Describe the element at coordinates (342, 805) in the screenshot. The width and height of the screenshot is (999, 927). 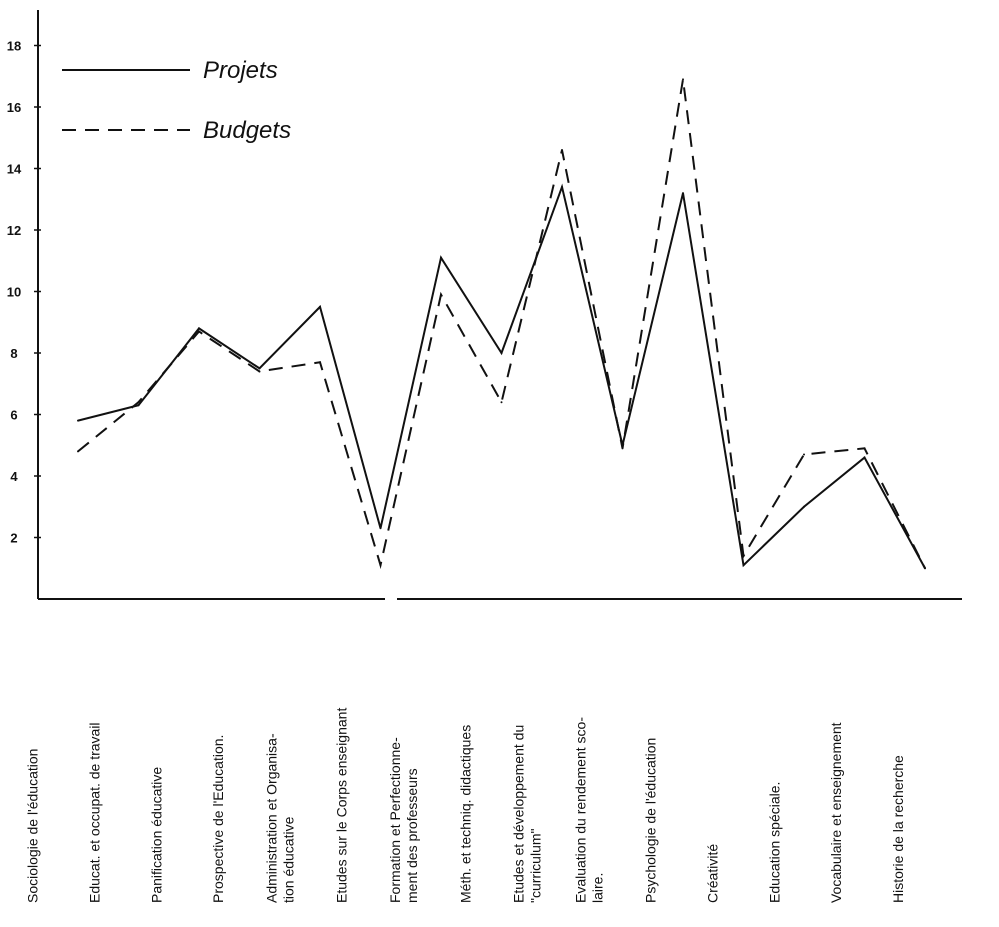
I see `category-label: Etudes sur le Corps enseignant` at that location.